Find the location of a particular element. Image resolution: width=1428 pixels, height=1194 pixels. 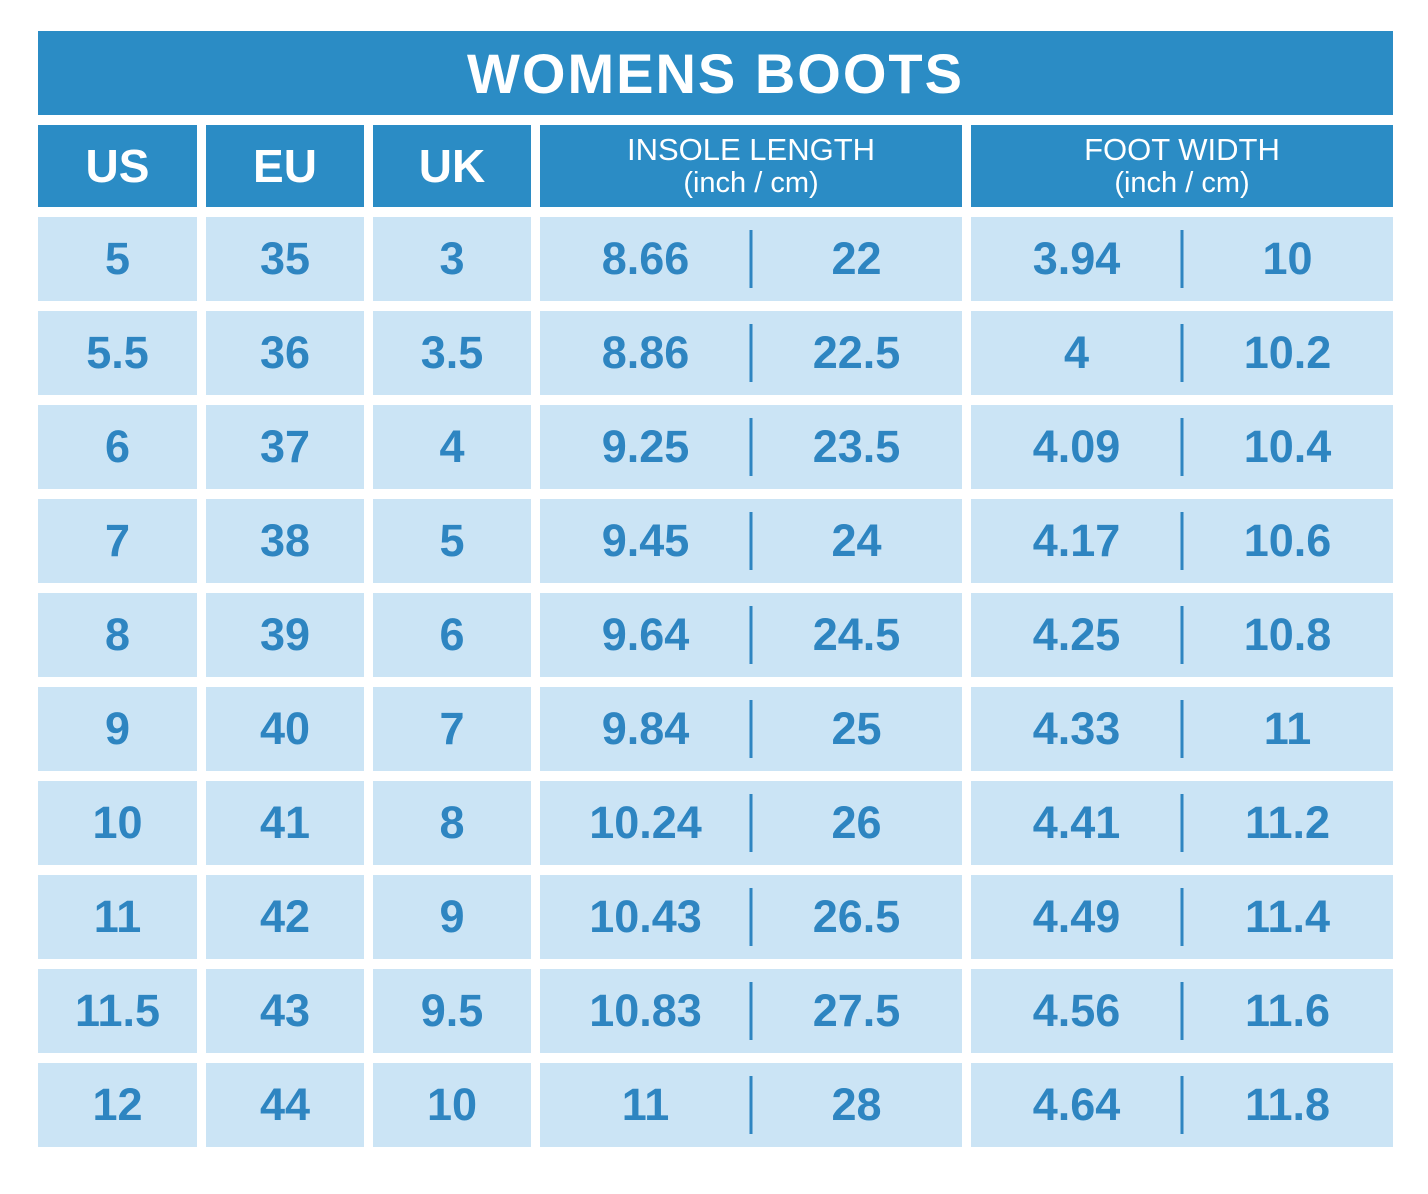

insole-length-cell: 9.25 23.5 is located at coordinates (751, 447).